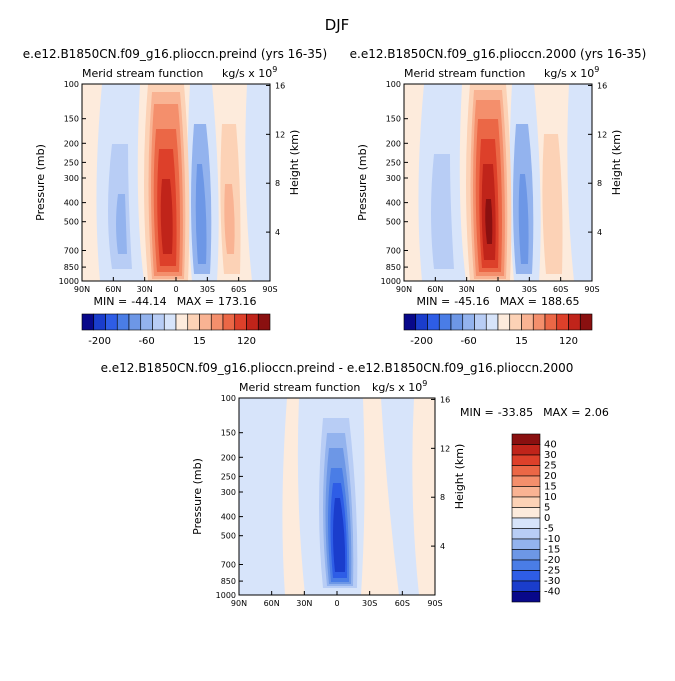 The image size is (675, 681). What do you see at coordinates (176, 182) in the screenshot?
I see `plot-area` at bounding box center [176, 182].